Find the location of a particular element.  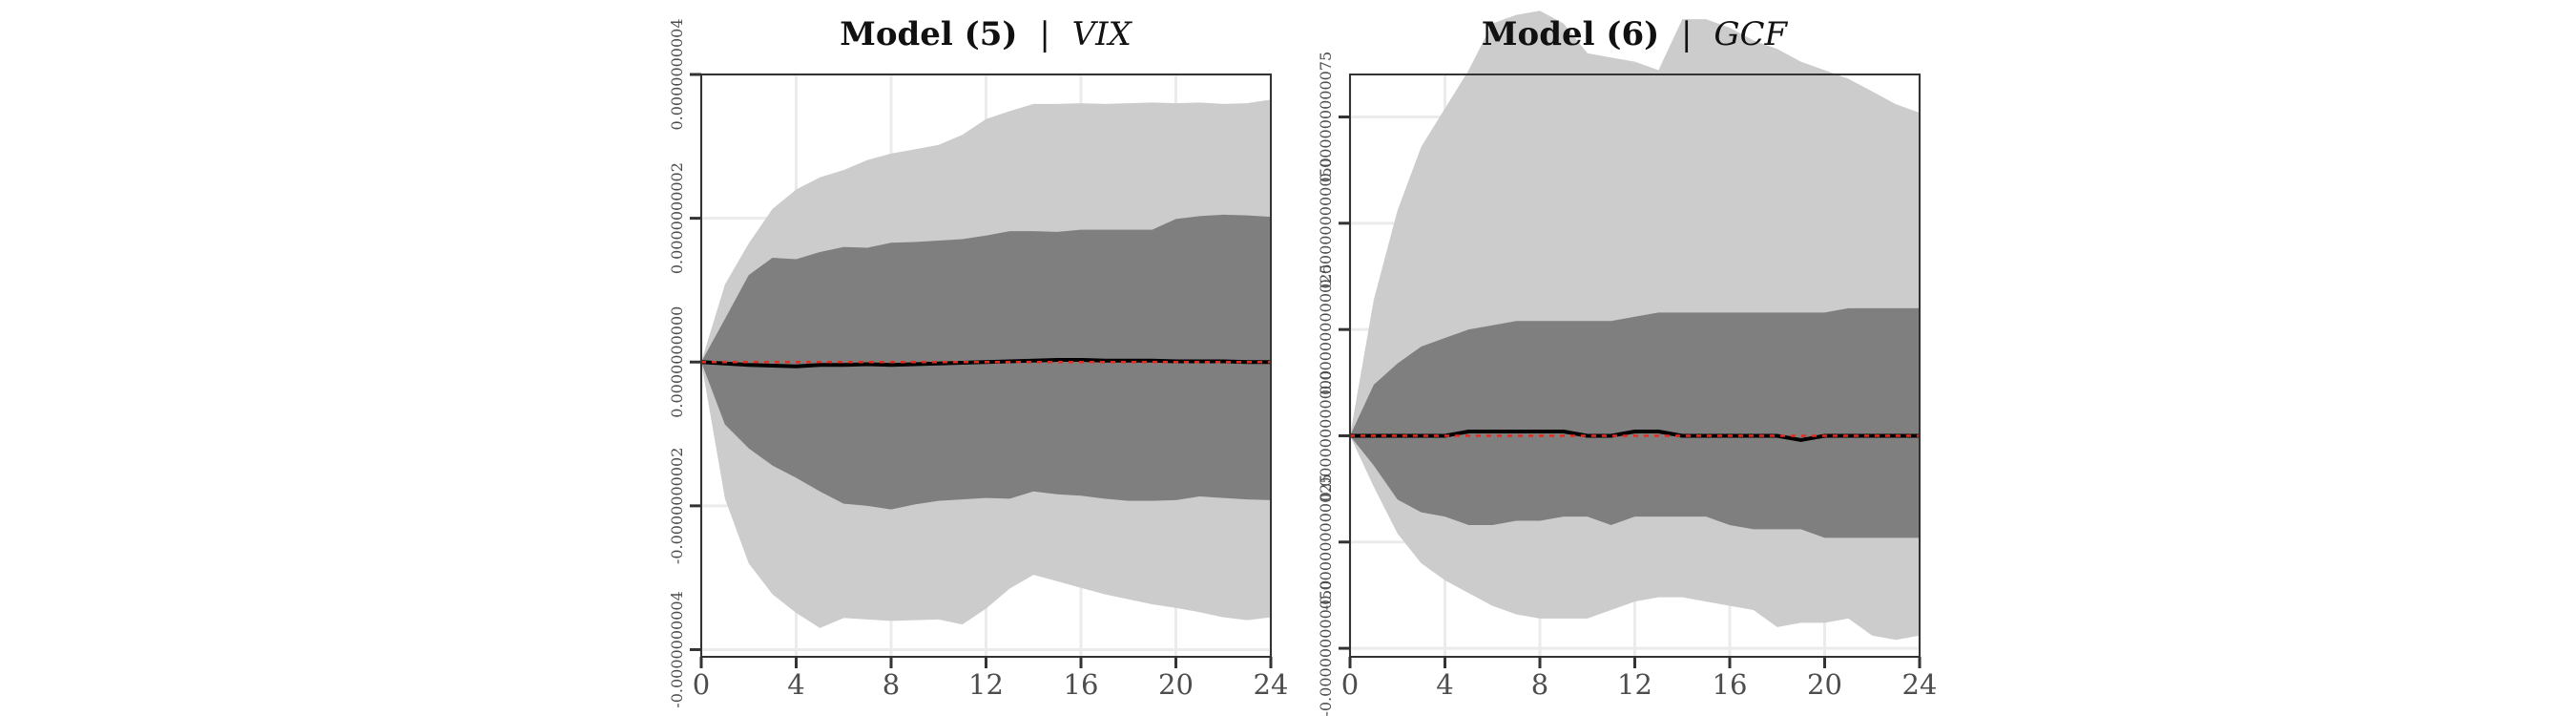

panel-model-6-title-text: Model (6) is located at coordinates (1570, 34).